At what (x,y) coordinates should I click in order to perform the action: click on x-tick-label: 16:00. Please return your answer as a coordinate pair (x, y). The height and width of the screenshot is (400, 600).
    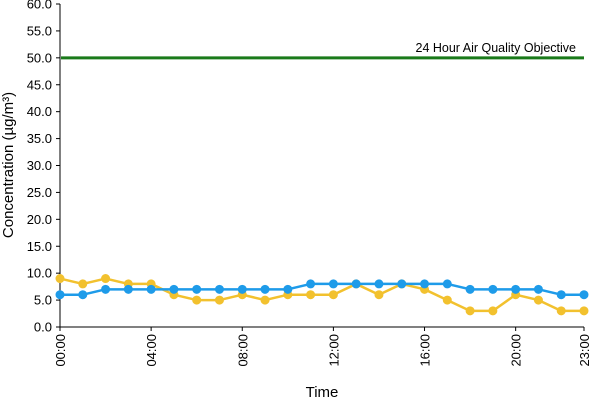
    Looking at the image, I should click on (425, 350).